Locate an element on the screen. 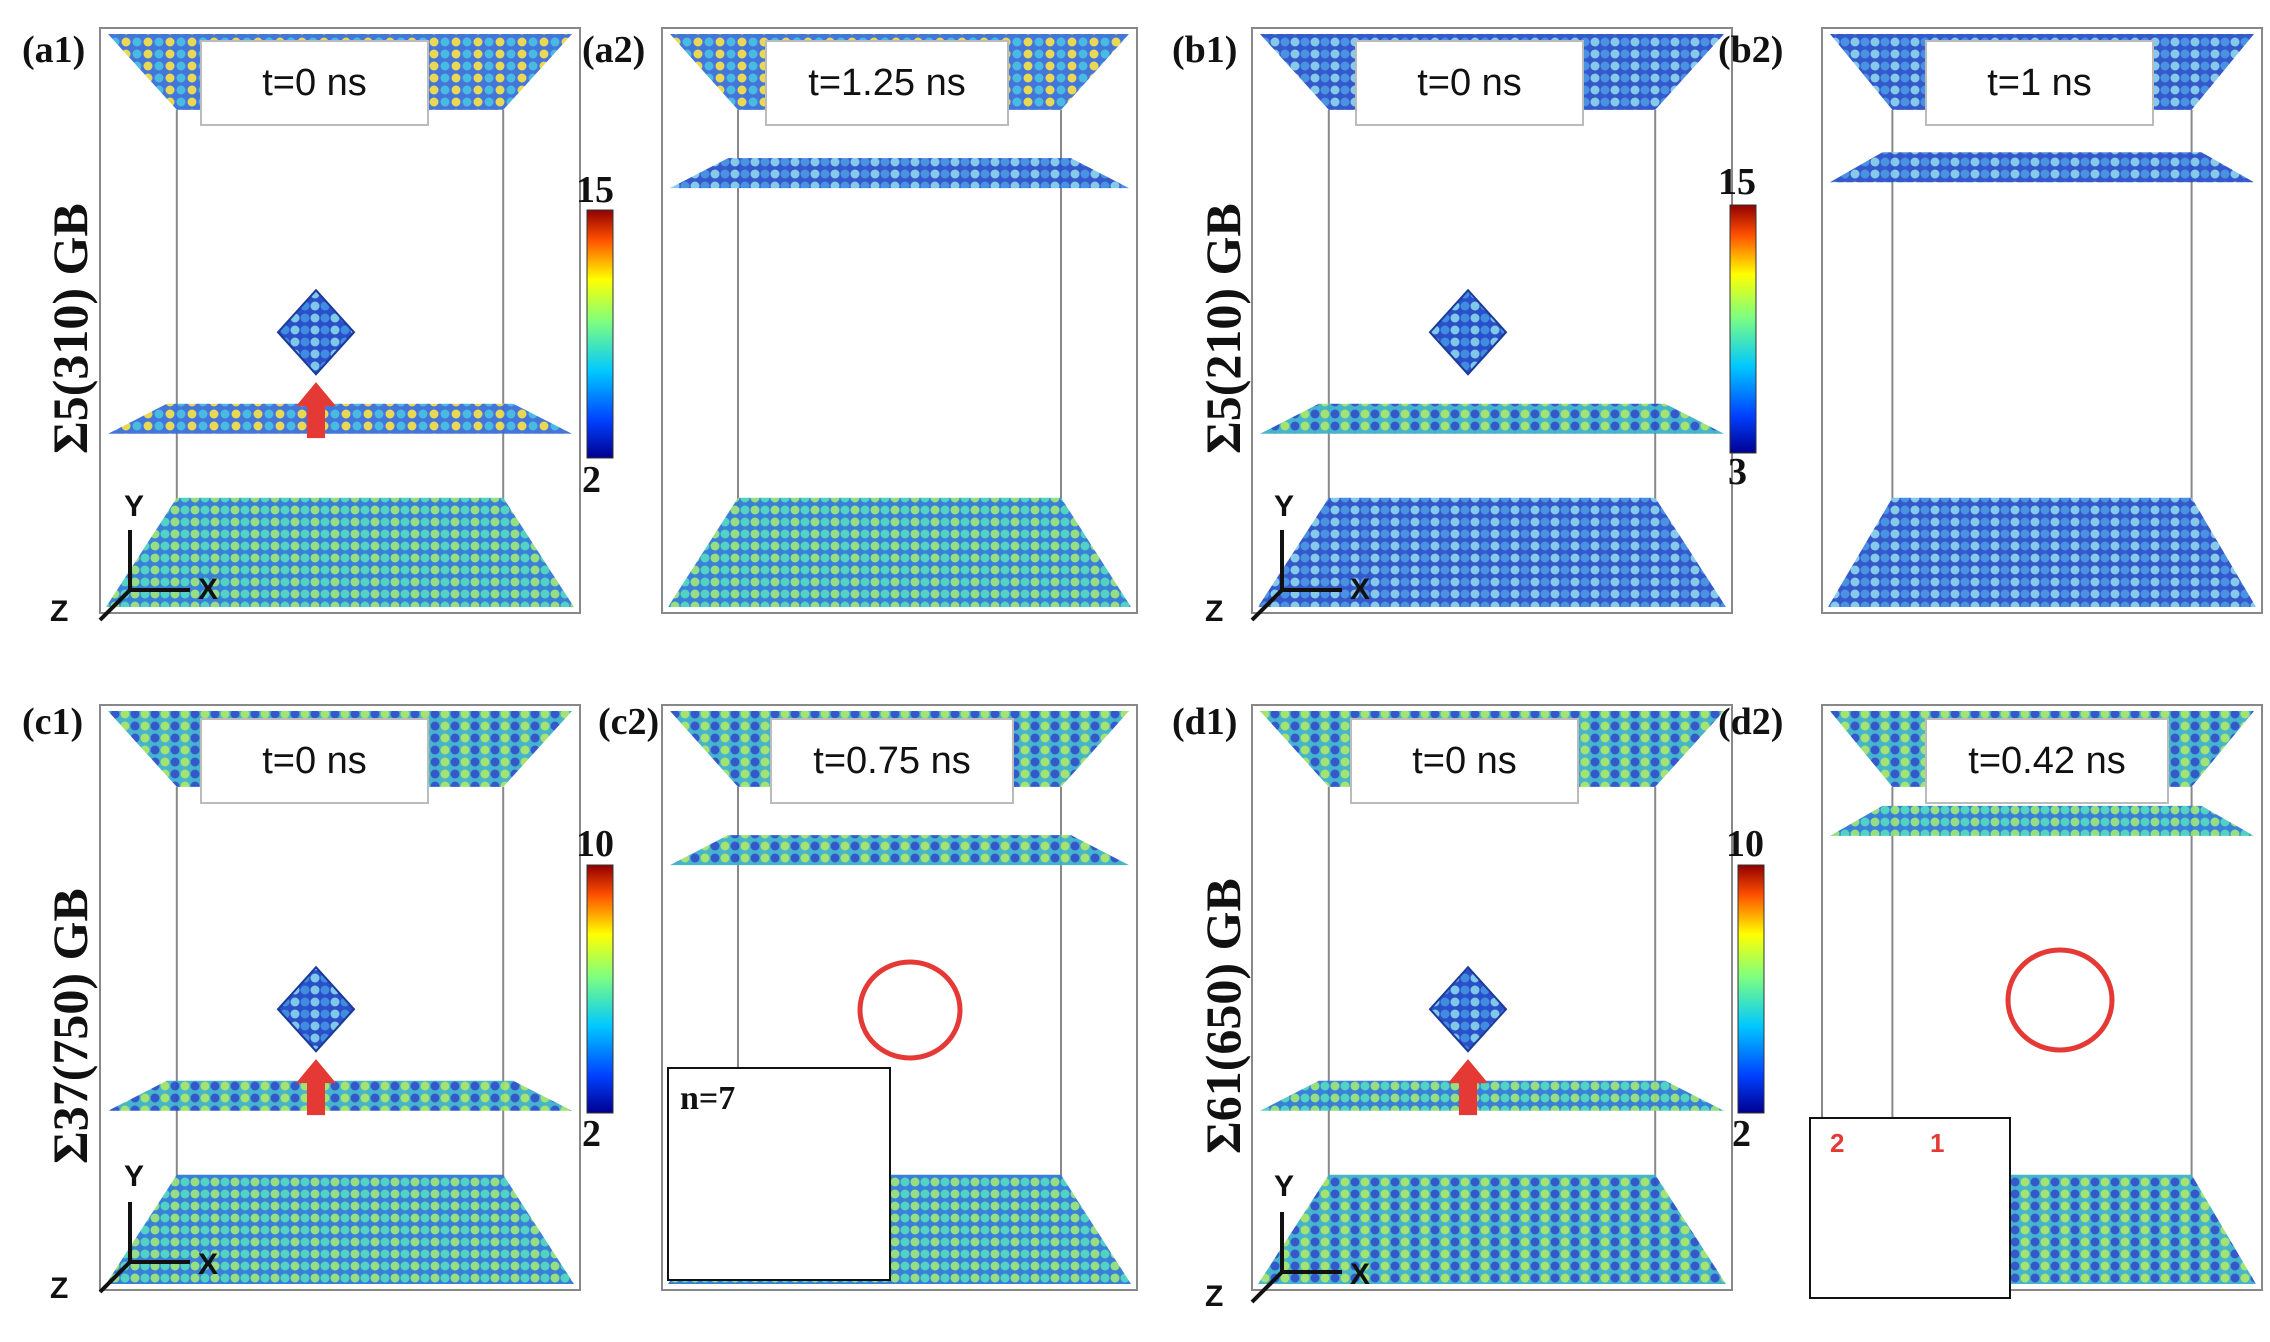 The height and width of the screenshot is (1342, 2270). time-box-d1: t=0 ns is located at coordinates (1464, 761).